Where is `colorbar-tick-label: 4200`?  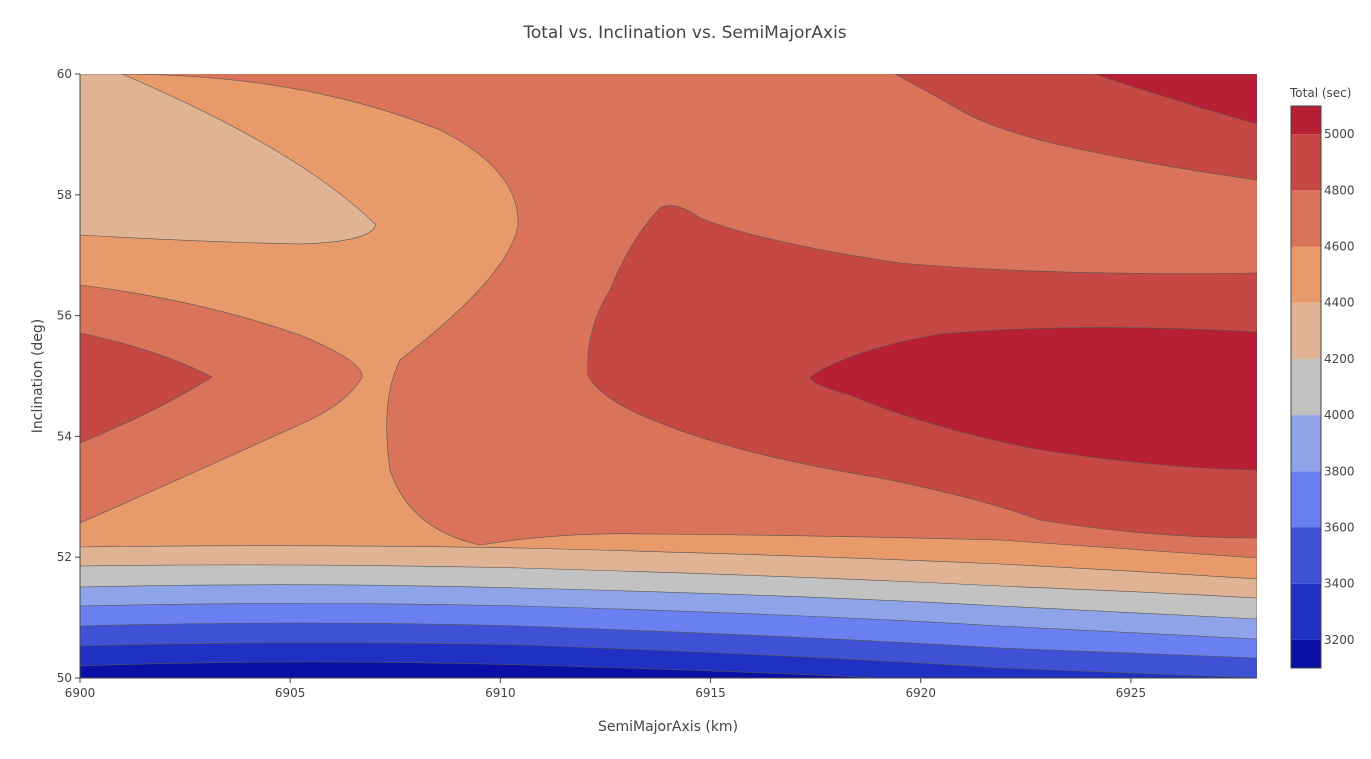
colorbar-tick-label: 4200 is located at coordinates (1339, 359).